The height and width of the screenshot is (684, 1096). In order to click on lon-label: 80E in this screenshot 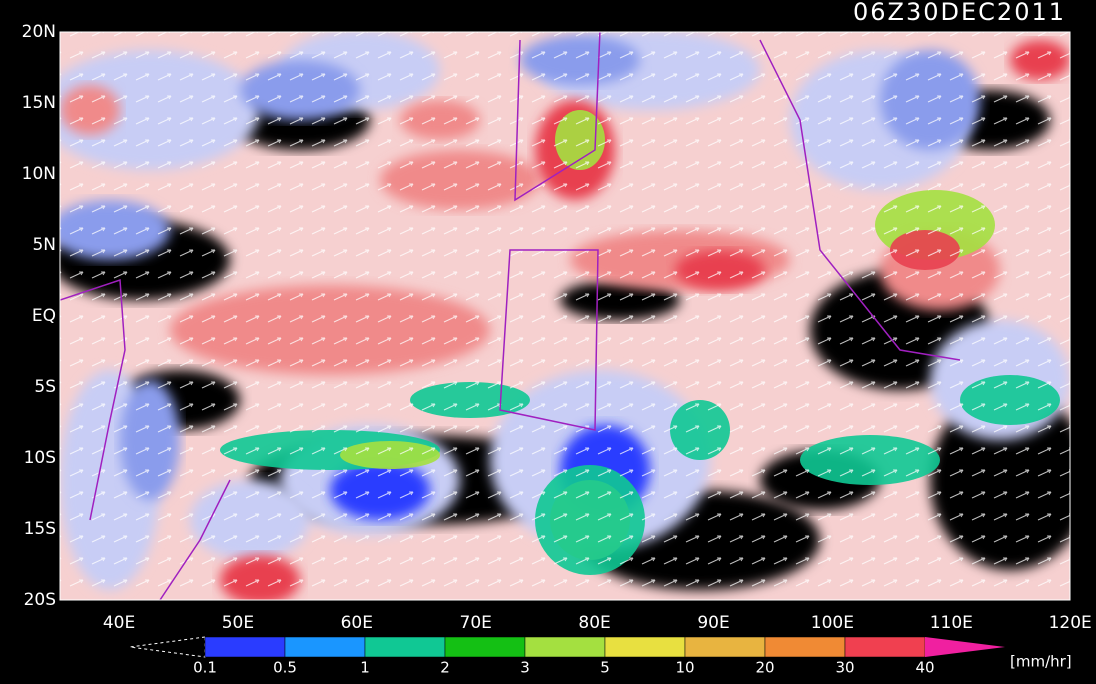, I will do `click(594, 623)`.